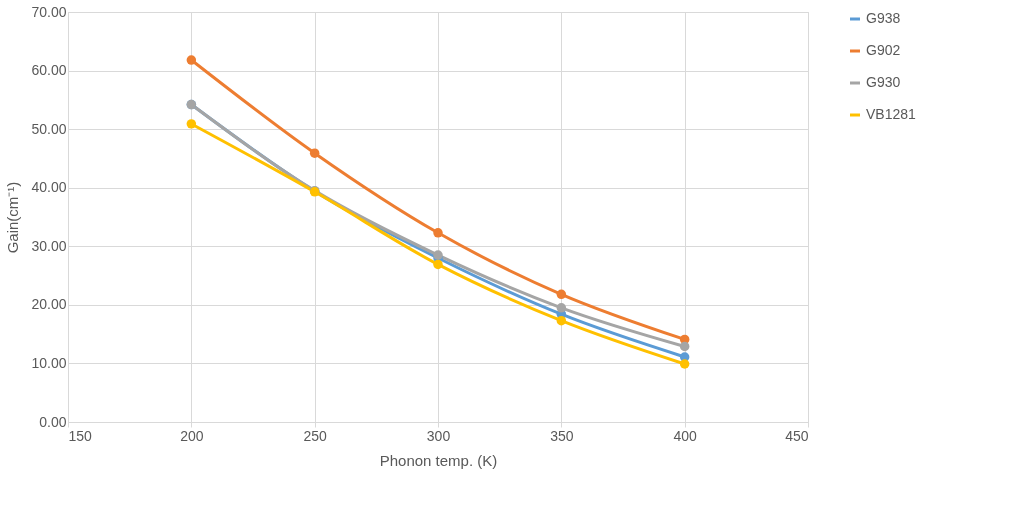  I want to click on legend-label: G930, so click(883, 82).